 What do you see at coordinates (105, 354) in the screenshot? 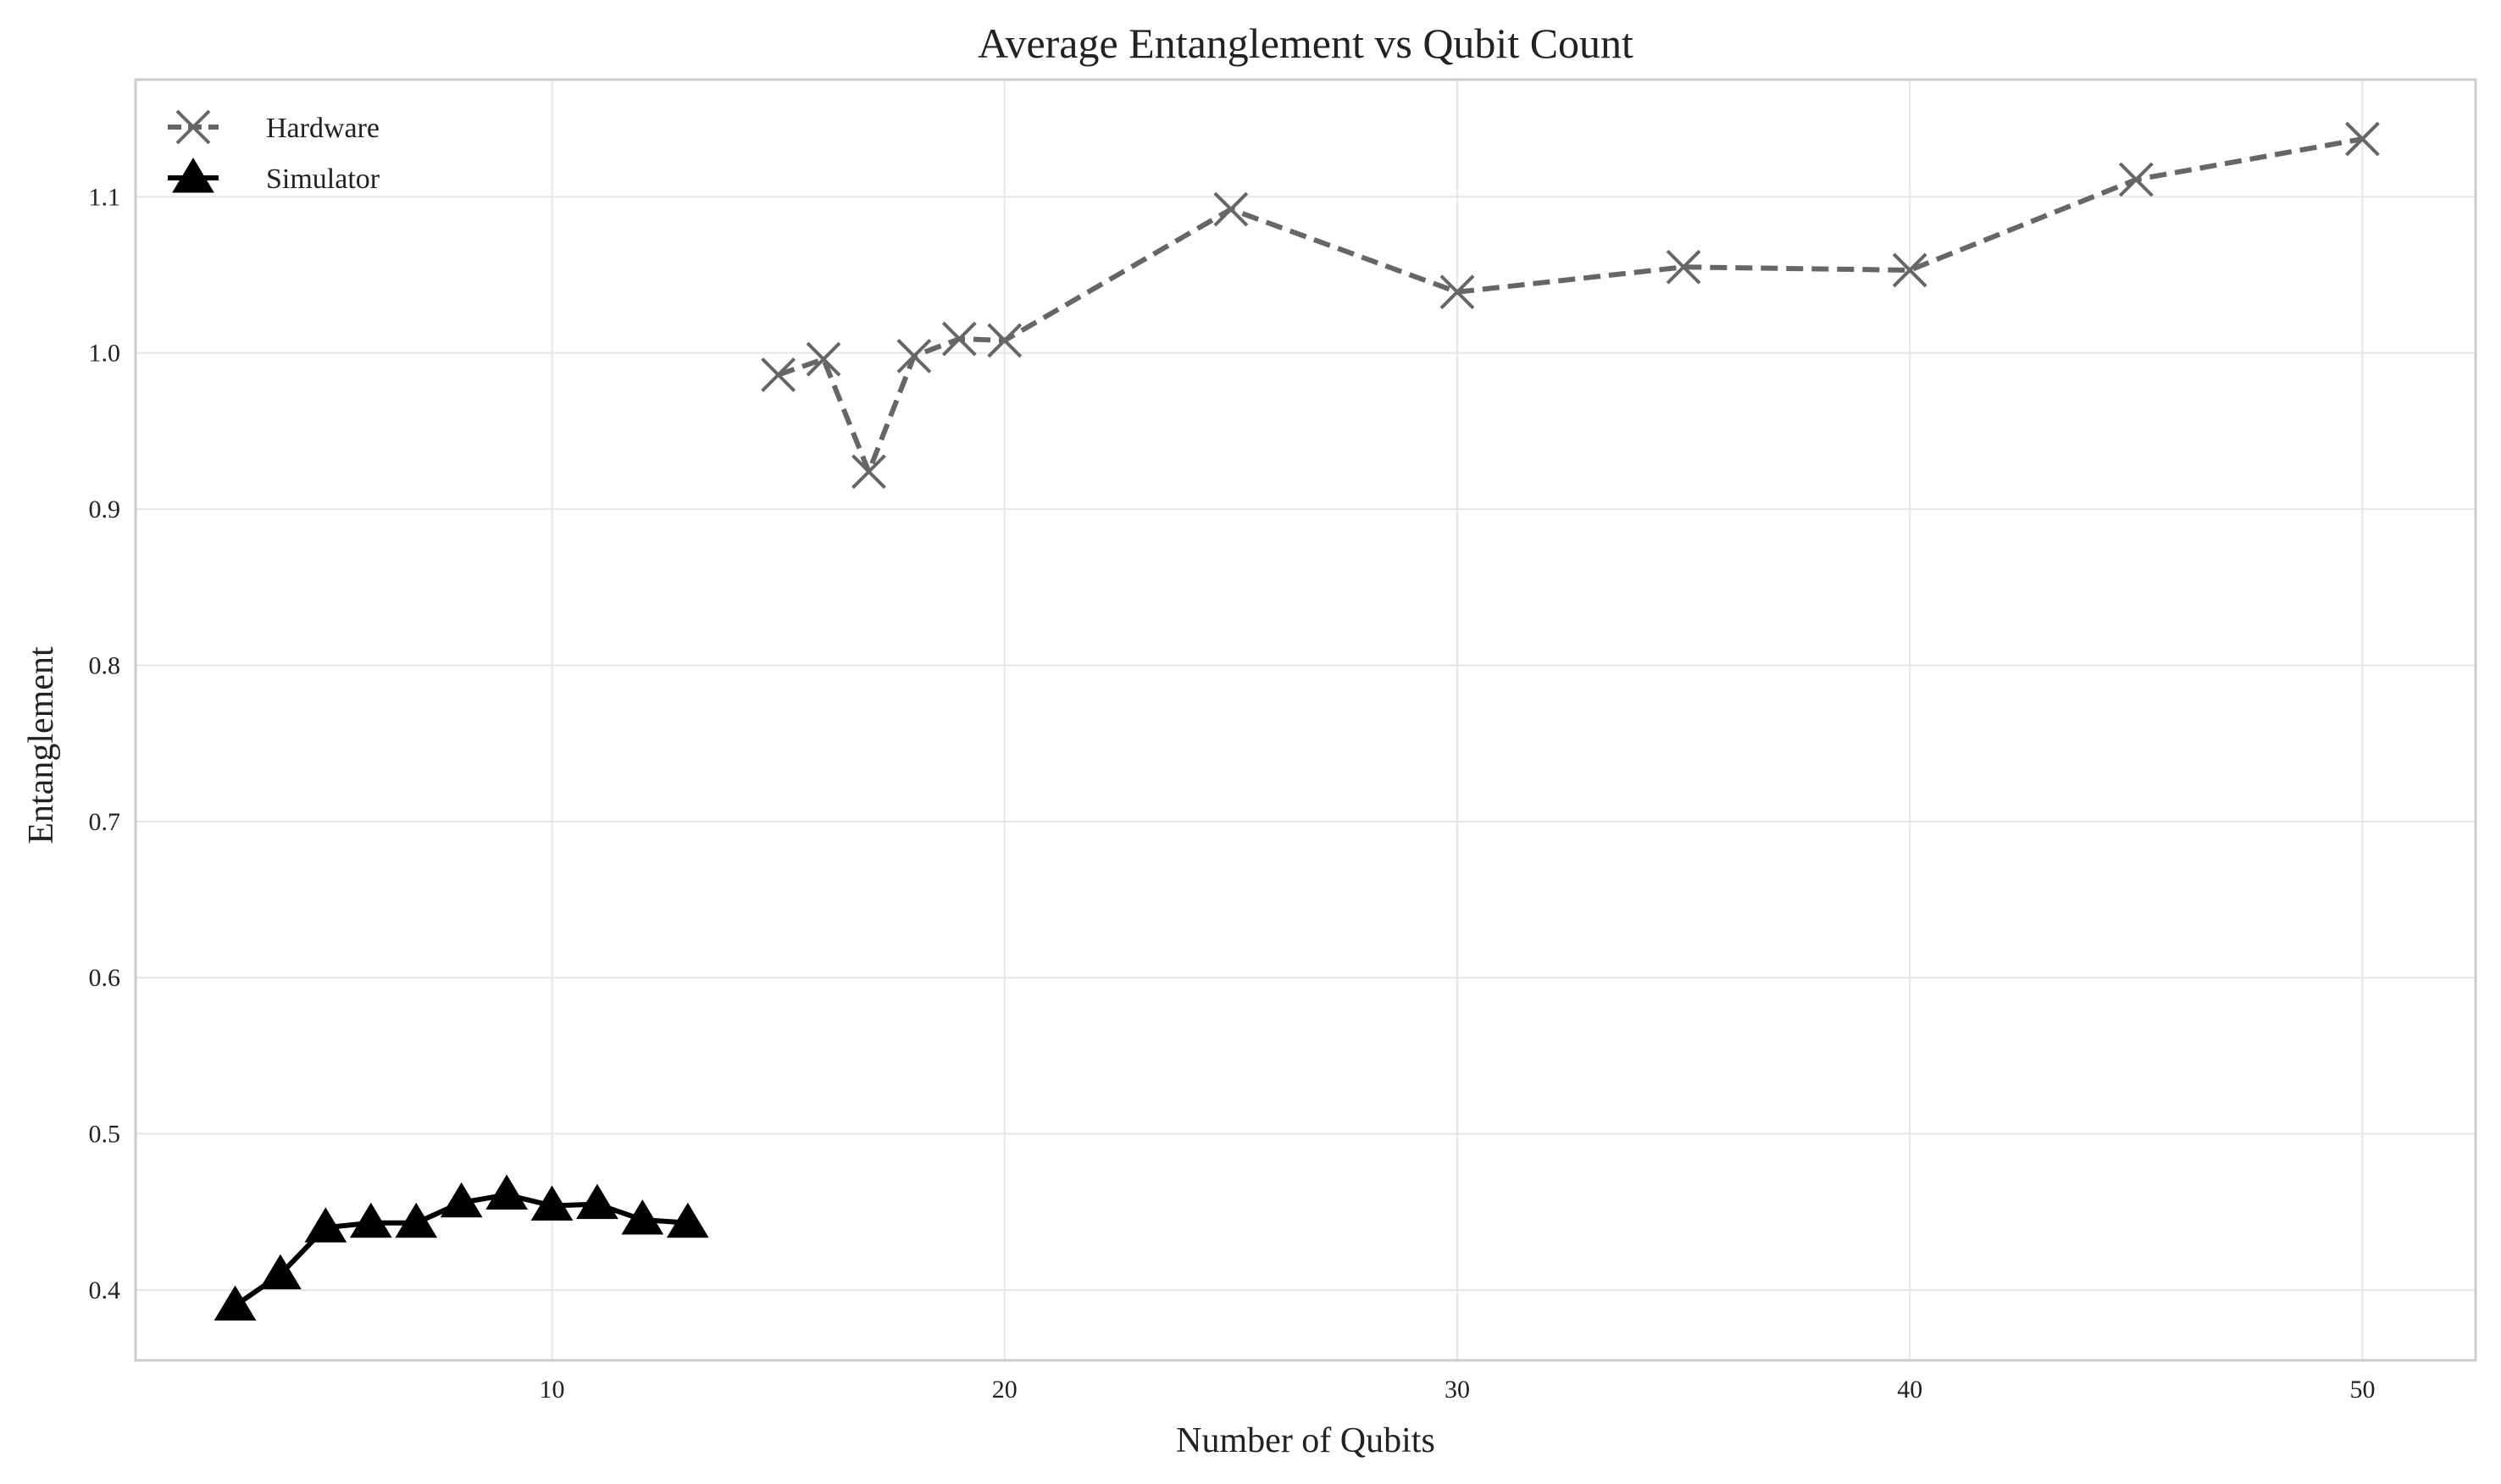
I see `y-tick-label: 1.0` at bounding box center [105, 354].